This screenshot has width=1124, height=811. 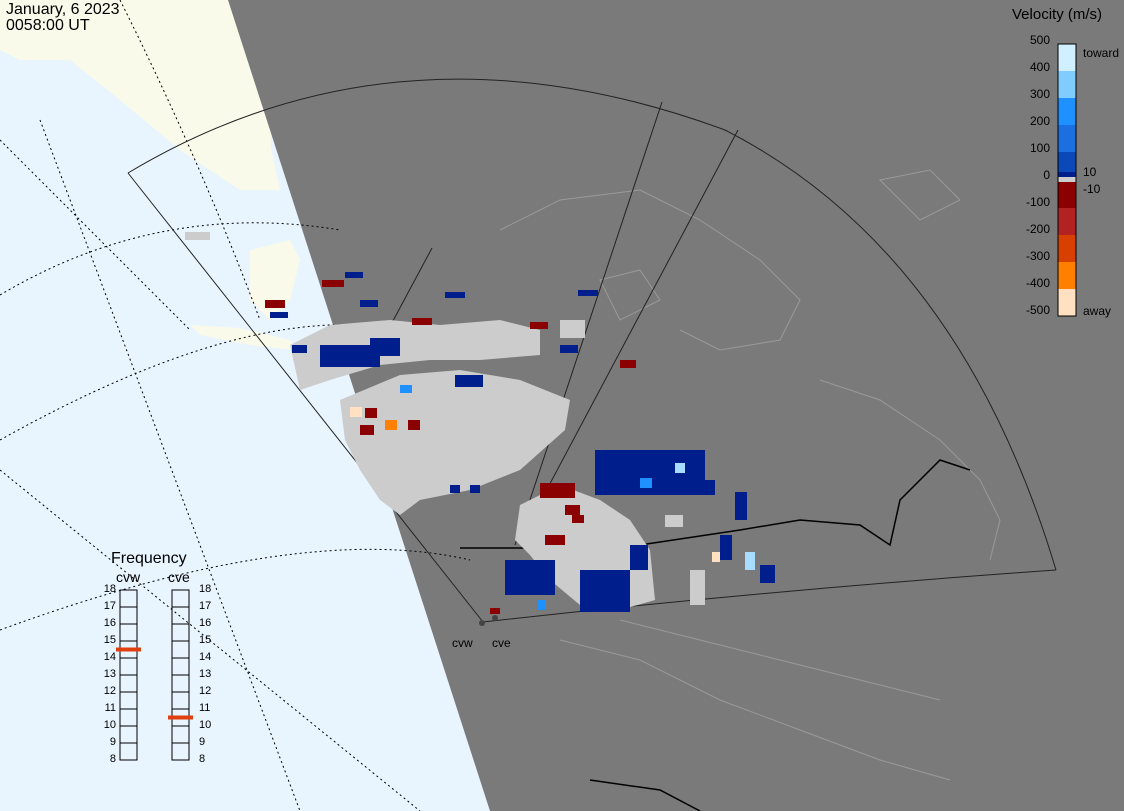 What do you see at coordinates (1090, 172) in the screenshot?
I see `cb-near-zero-label: 10` at bounding box center [1090, 172].